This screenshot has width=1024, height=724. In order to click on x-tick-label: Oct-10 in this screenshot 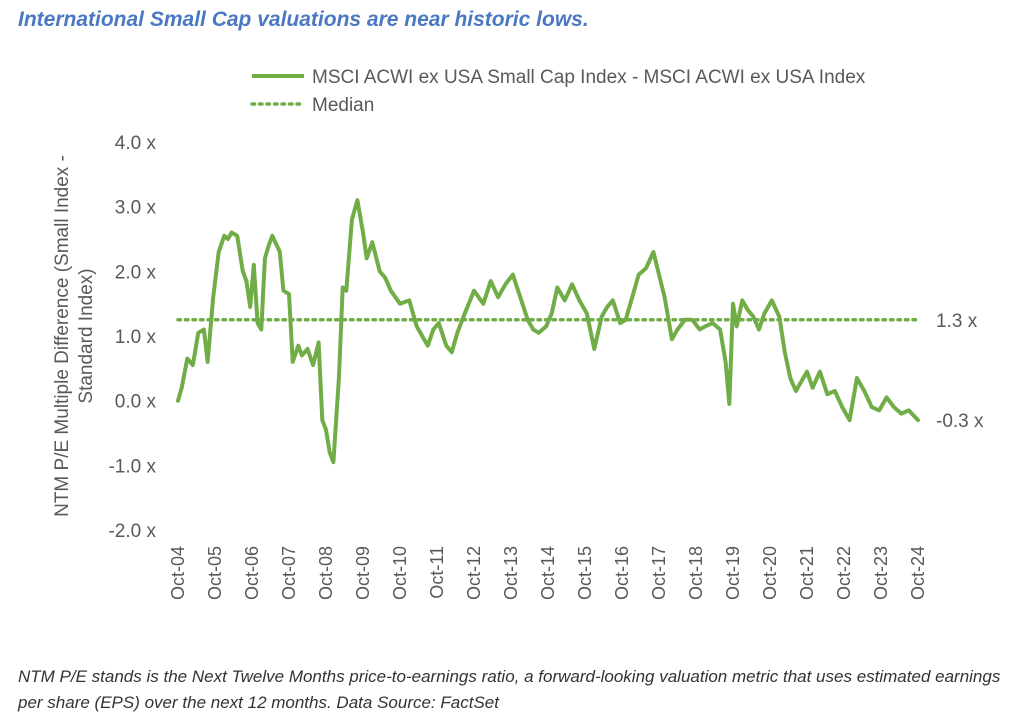, I will do `click(400, 573)`.